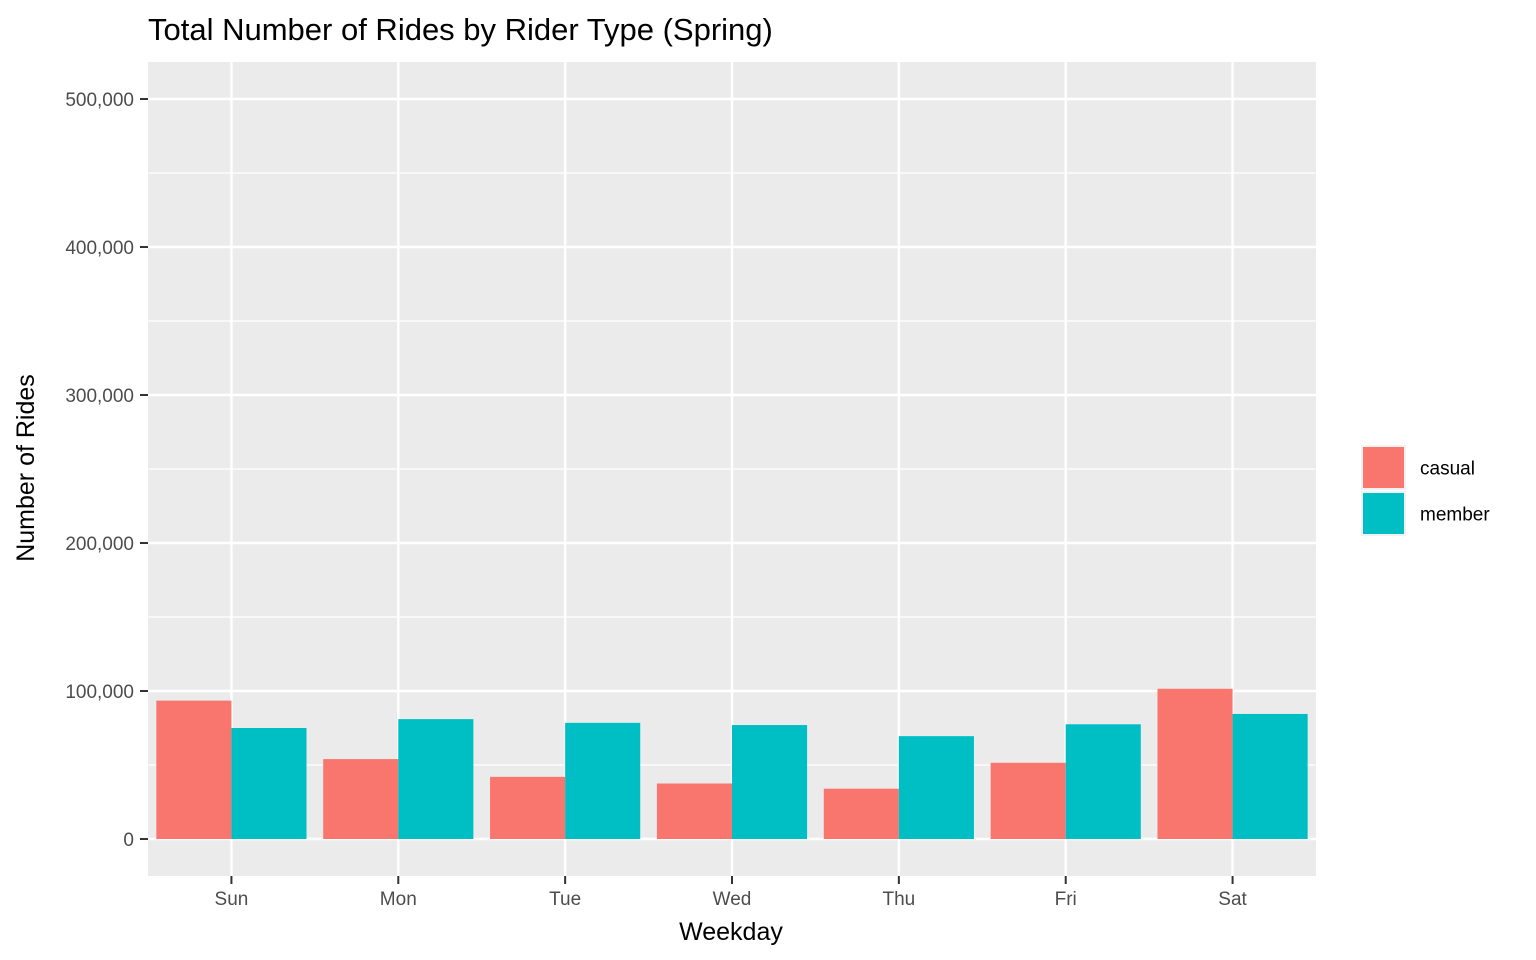 Image resolution: width=1536 pixels, height=960 pixels. Describe the element at coordinates (26, 468) in the screenshot. I see `y-axis-title: Number of Rides` at that location.